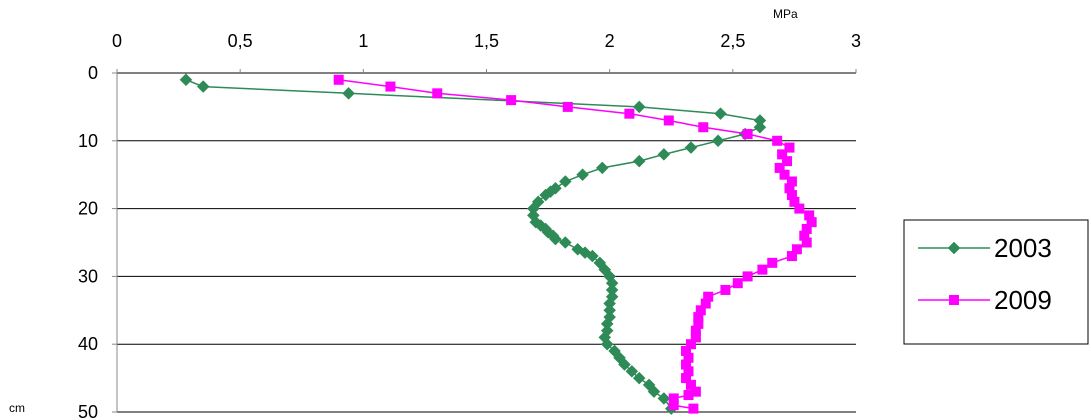 The image size is (1091, 420). Describe the element at coordinates (117, 41) in the screenshot. I see `x-tick-label: 0` at that location.